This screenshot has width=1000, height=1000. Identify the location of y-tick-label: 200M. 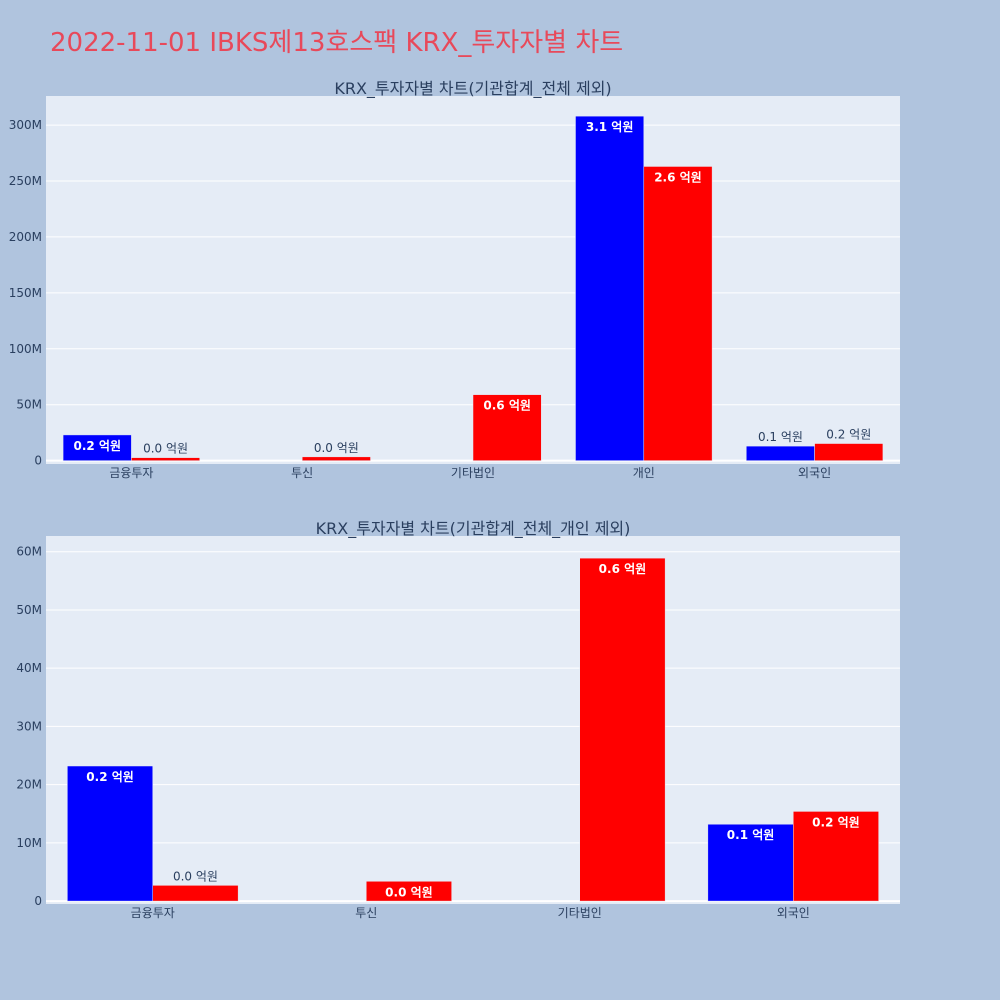
(25, 237).